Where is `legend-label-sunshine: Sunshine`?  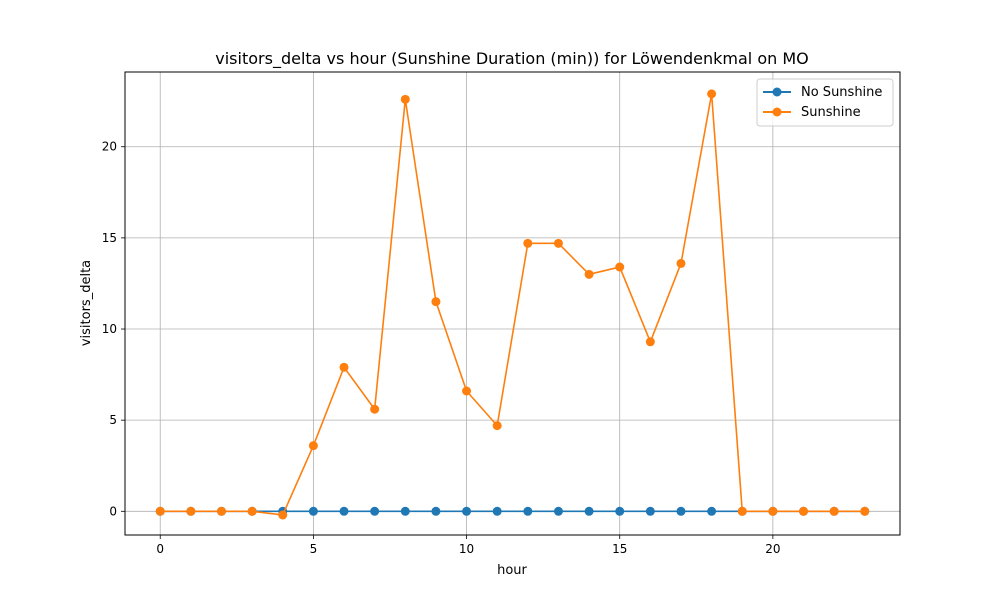 legend-label-sunshine: Sunshine is located at coordinates (831, 112).